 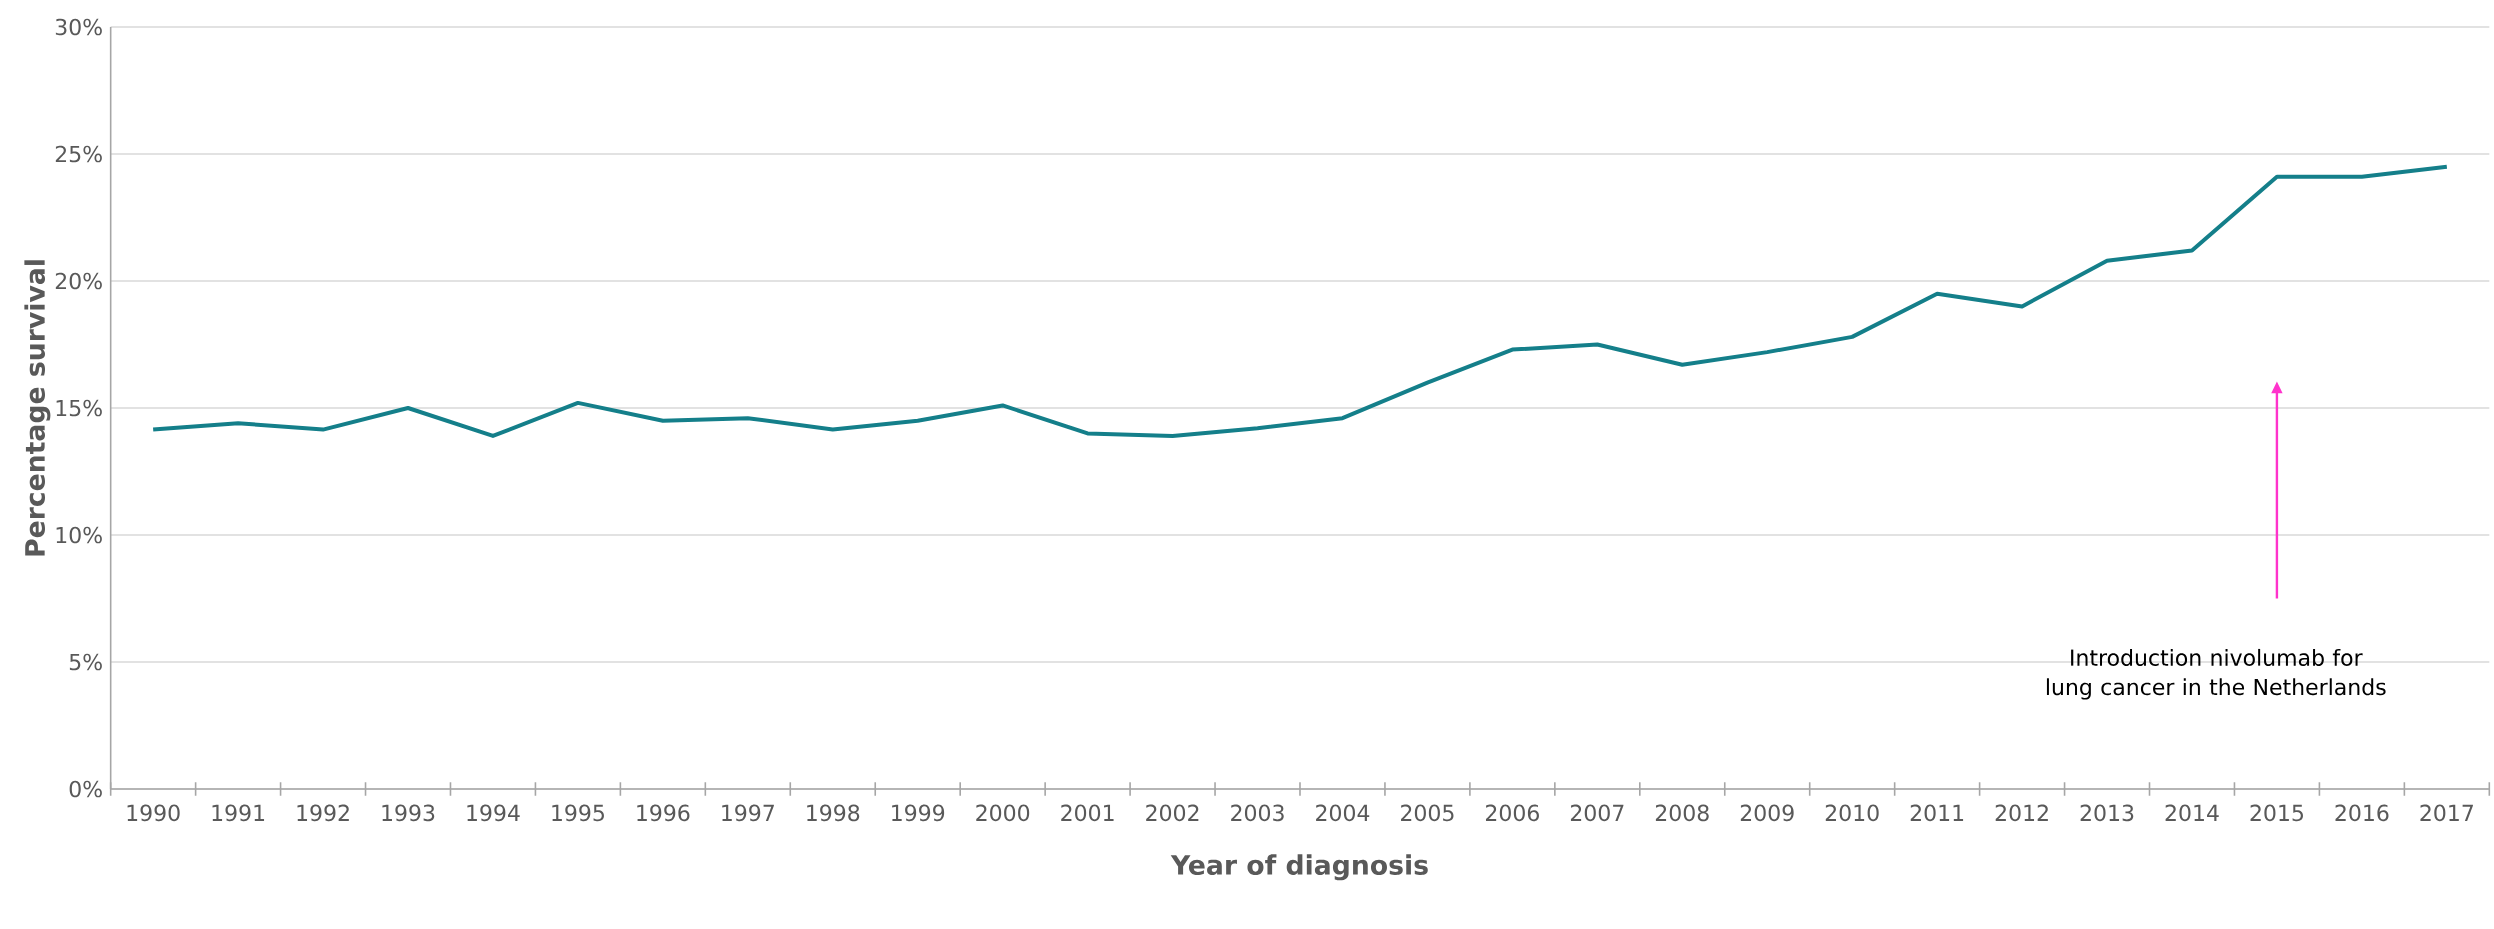 I want to click on x-tick-label: 1991, so click(x=238, y=813).